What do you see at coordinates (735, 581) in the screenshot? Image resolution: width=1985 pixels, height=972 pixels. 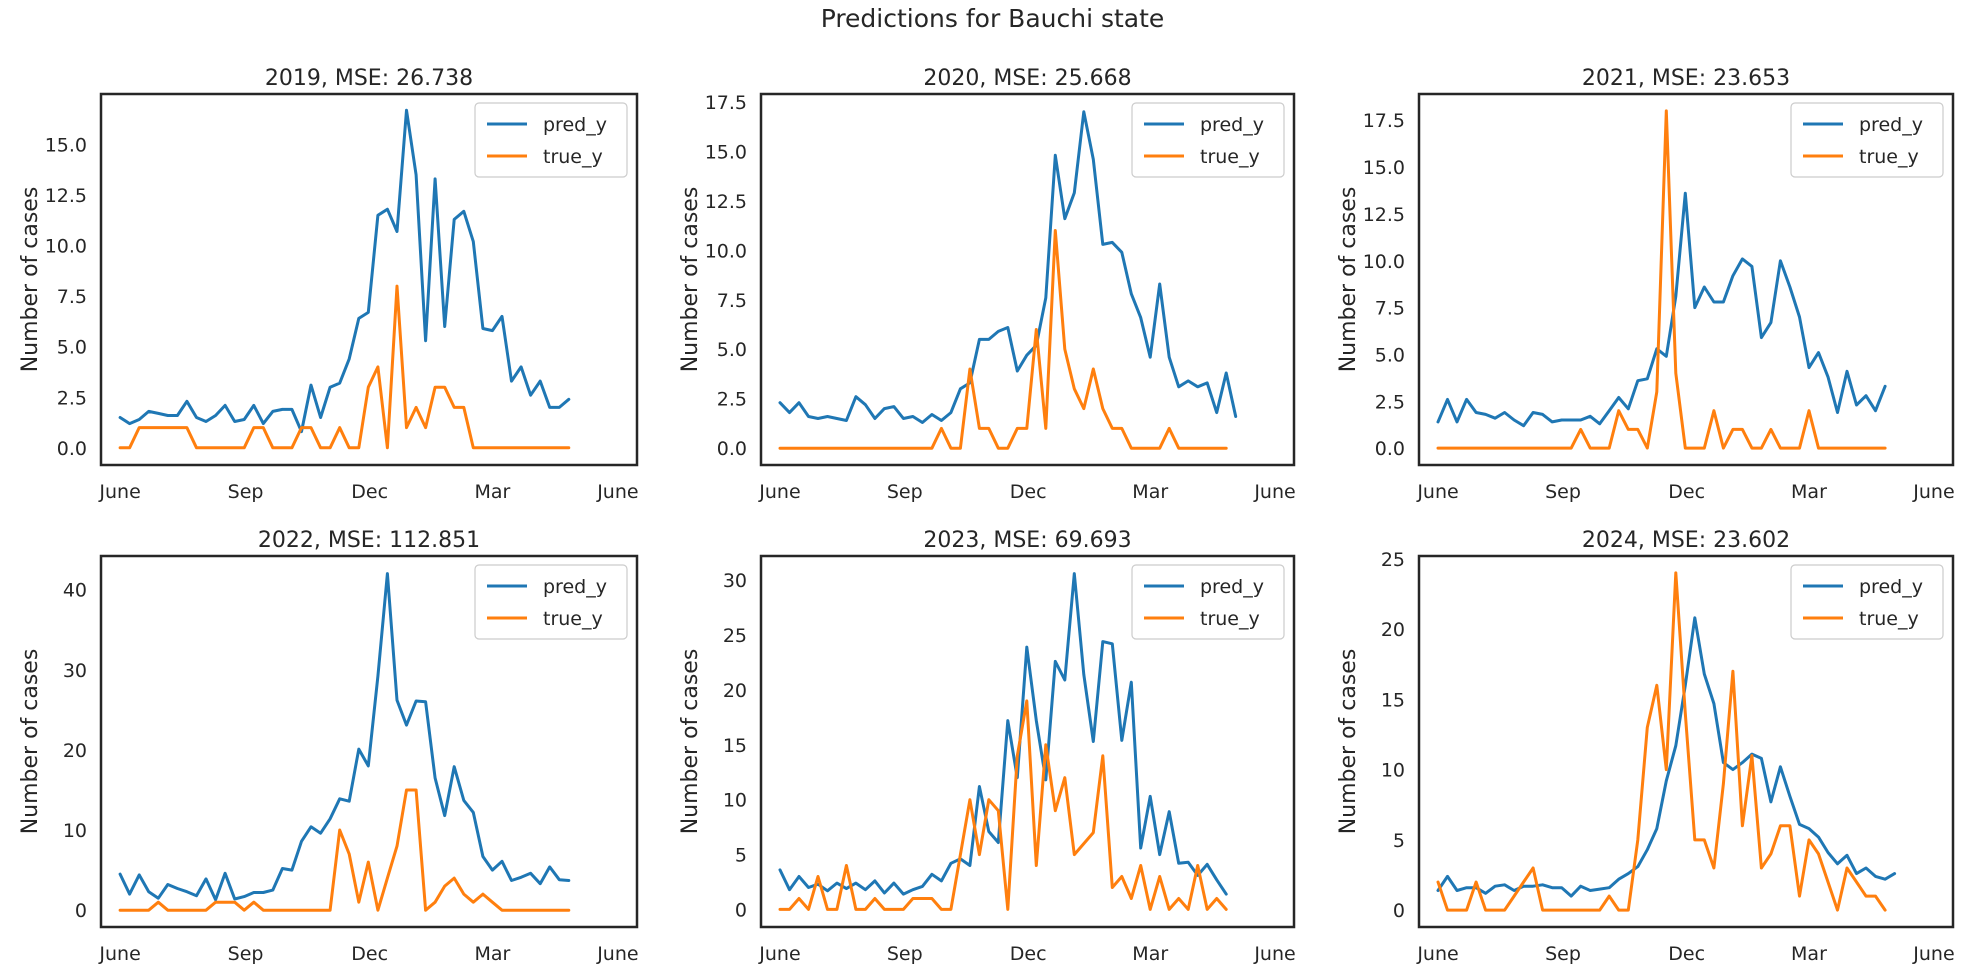 I see `y-tick-label: 30` at bounding box center [735, 581].